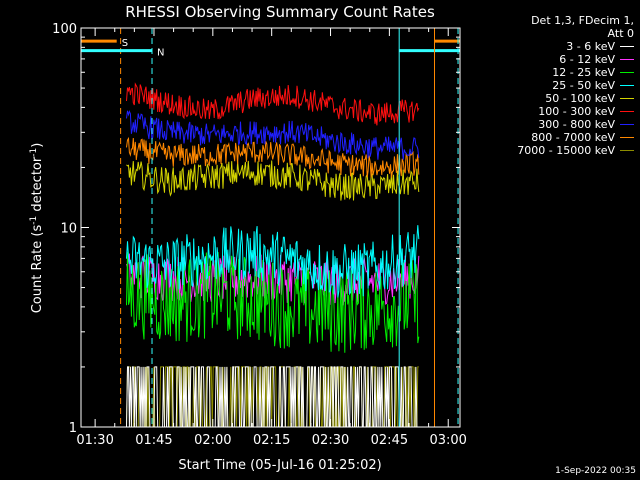  What do you see at coordinates (552, 59) in the screenshot?
I see `legend-entry: 6 - 12 keV` at bounding box center [552, 59].